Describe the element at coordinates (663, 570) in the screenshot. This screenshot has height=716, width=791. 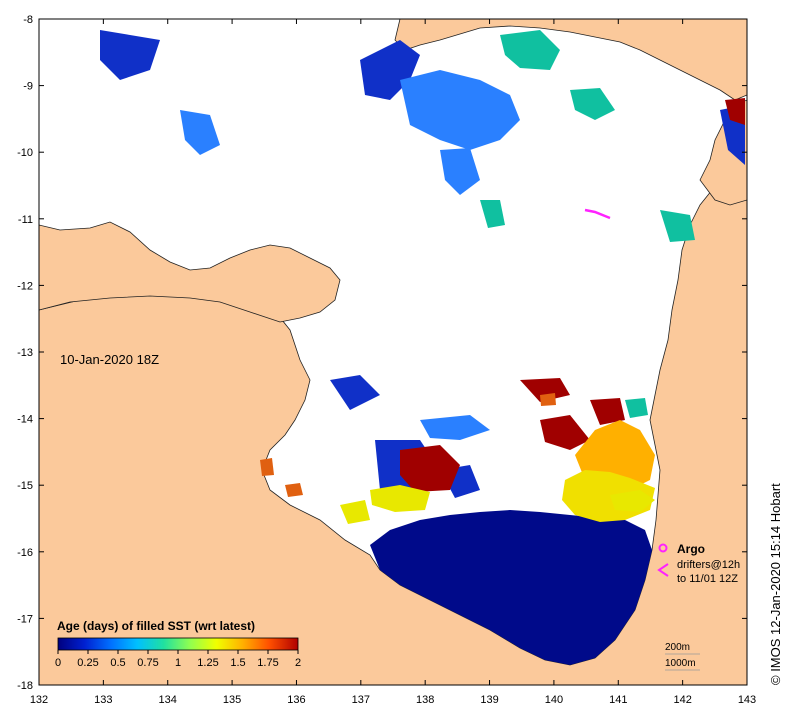
I see `drifter-arrow-icon` at that location.